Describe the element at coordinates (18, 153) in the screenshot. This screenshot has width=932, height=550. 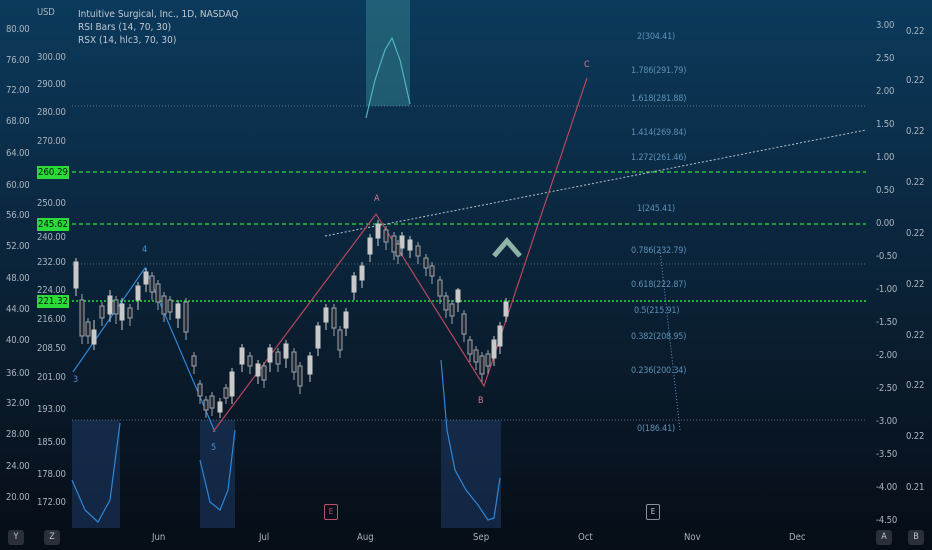
I see `left-axis-label: 64.00` at that location.